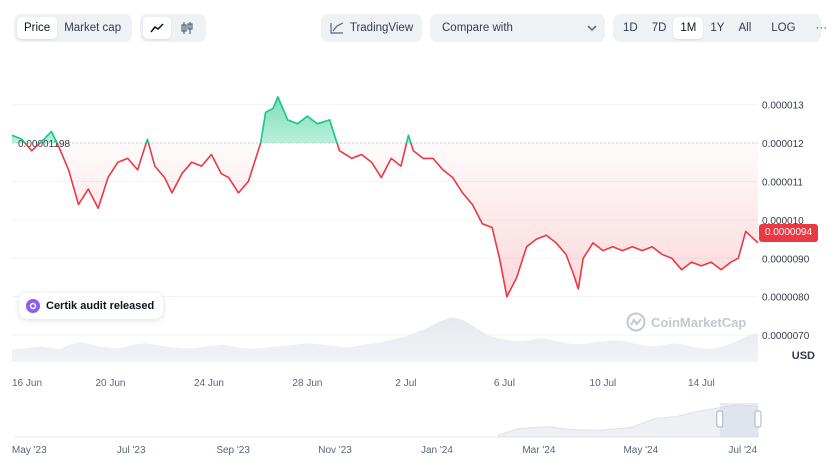 This screenshot has width=834, height=469. I want to click on view-toggle: Price Market cap, so click(73, 28).